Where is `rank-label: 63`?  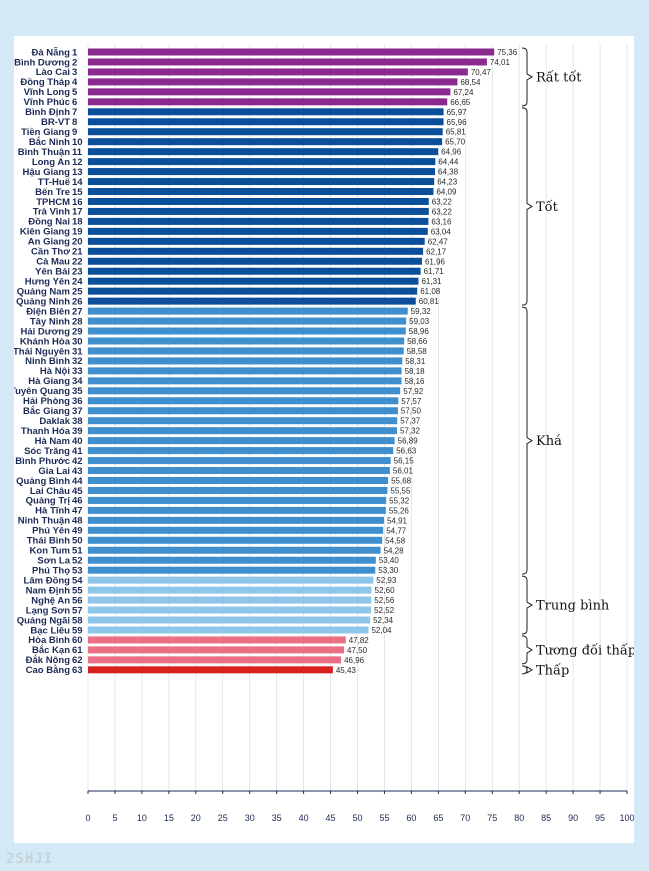
rank-label: 63 is located at coordinates (77, 670).